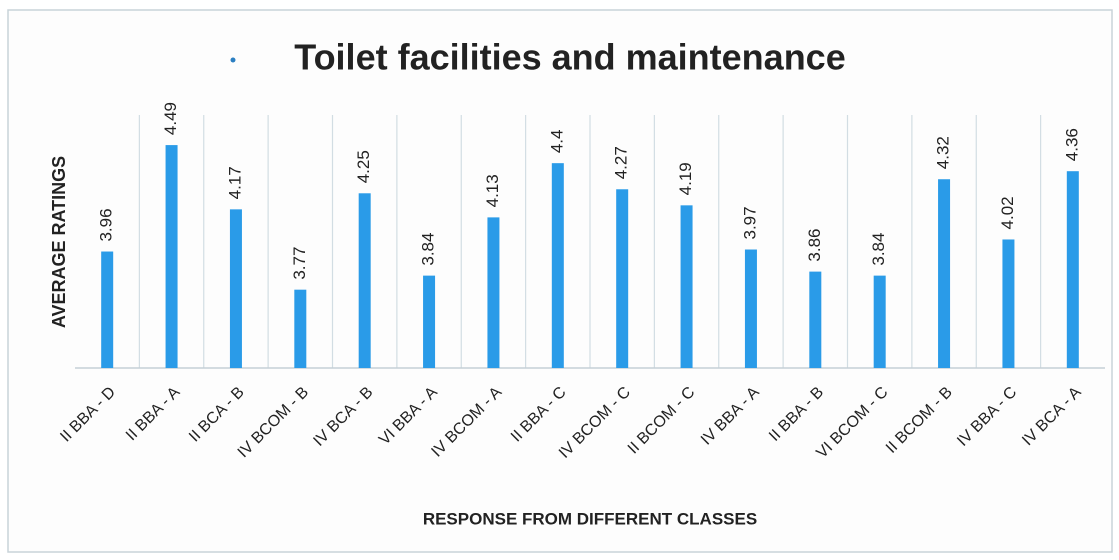  Describe the element at coordinates (1007, 212) in the screenshot. I see `data-label: 4.02` at that location.